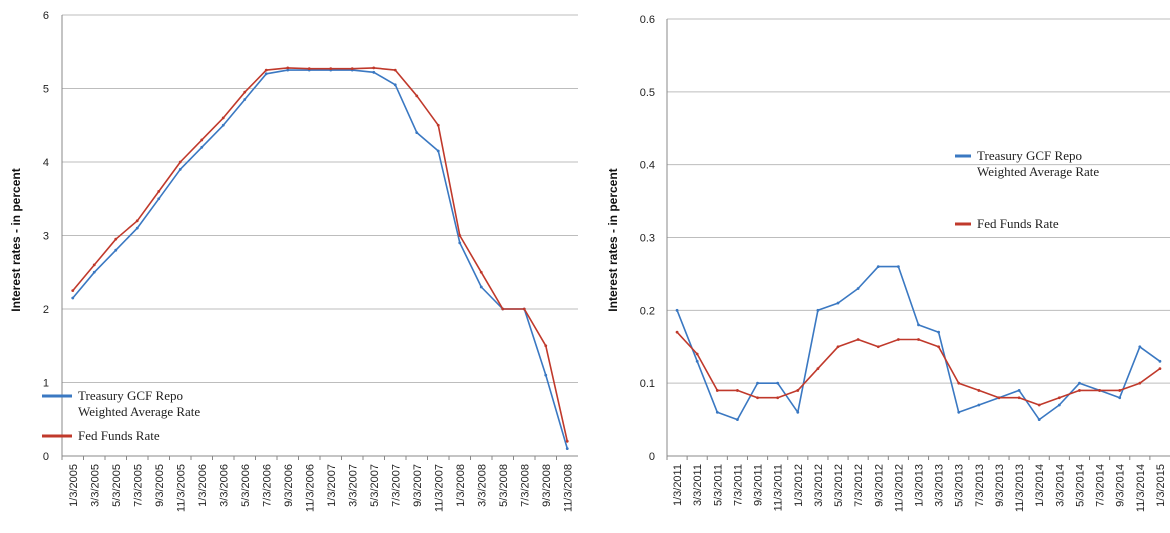 The width and height of the screenshot is (1170, 533). Describe the element at coordinates (1101, 485) in the screenshot. I see `x-tick-label: 7/3/2014` at that location.